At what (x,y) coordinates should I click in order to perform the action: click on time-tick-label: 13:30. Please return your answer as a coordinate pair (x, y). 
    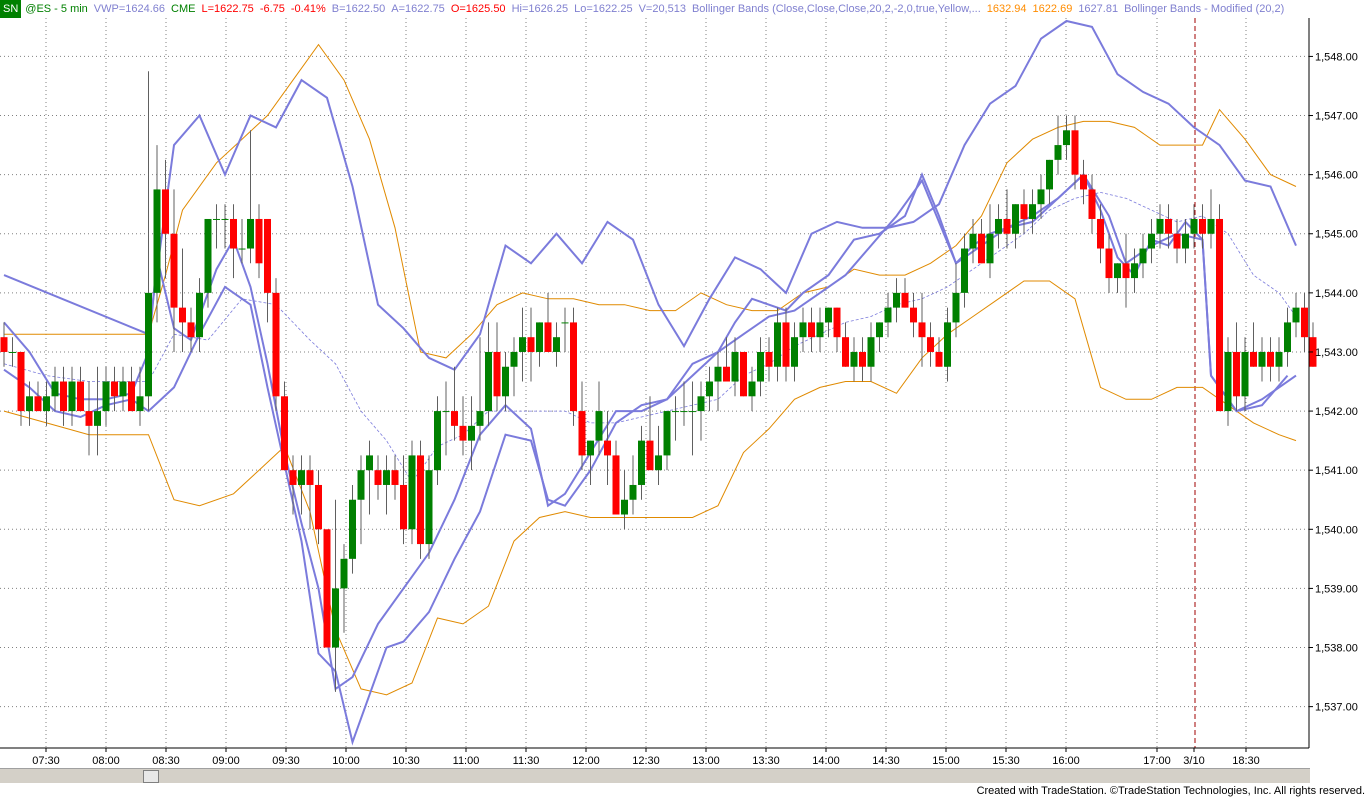
    Looking at the image, I should click on (766, 761).